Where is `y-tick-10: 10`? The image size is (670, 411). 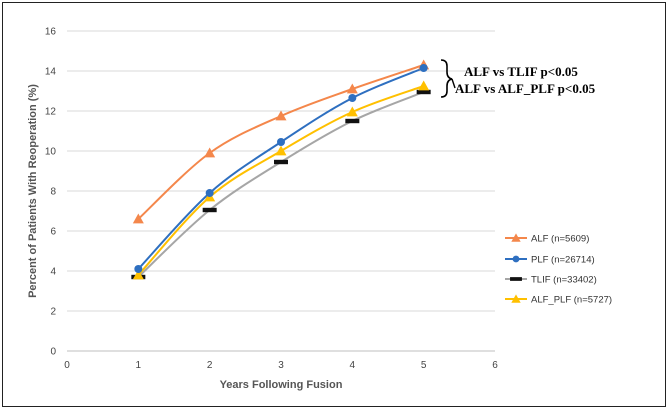
y-tick-10: 10 is located at coordinates (51, 152).